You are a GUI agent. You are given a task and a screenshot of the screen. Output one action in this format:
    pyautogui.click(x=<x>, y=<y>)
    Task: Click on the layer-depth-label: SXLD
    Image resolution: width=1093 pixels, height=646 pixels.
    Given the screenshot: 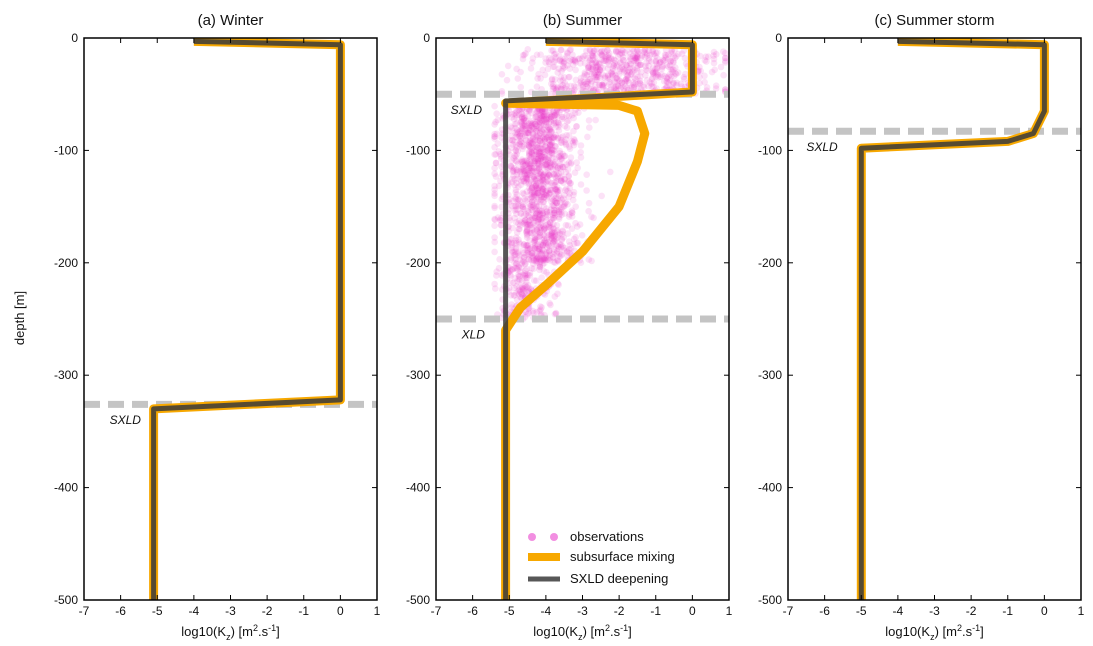 What is the action you would take?
    pyautogui.click(x=822, y=147)
    